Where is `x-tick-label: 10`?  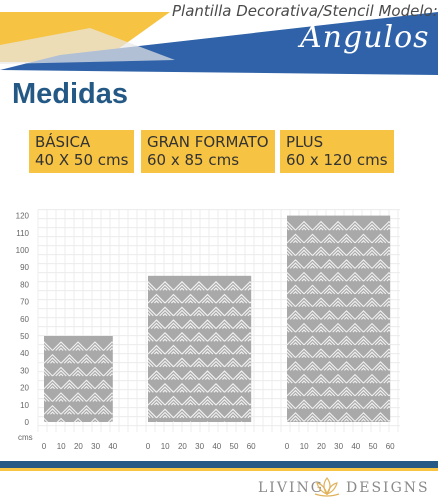
x-tick-label: 10 is located at coordinates (165, 446).